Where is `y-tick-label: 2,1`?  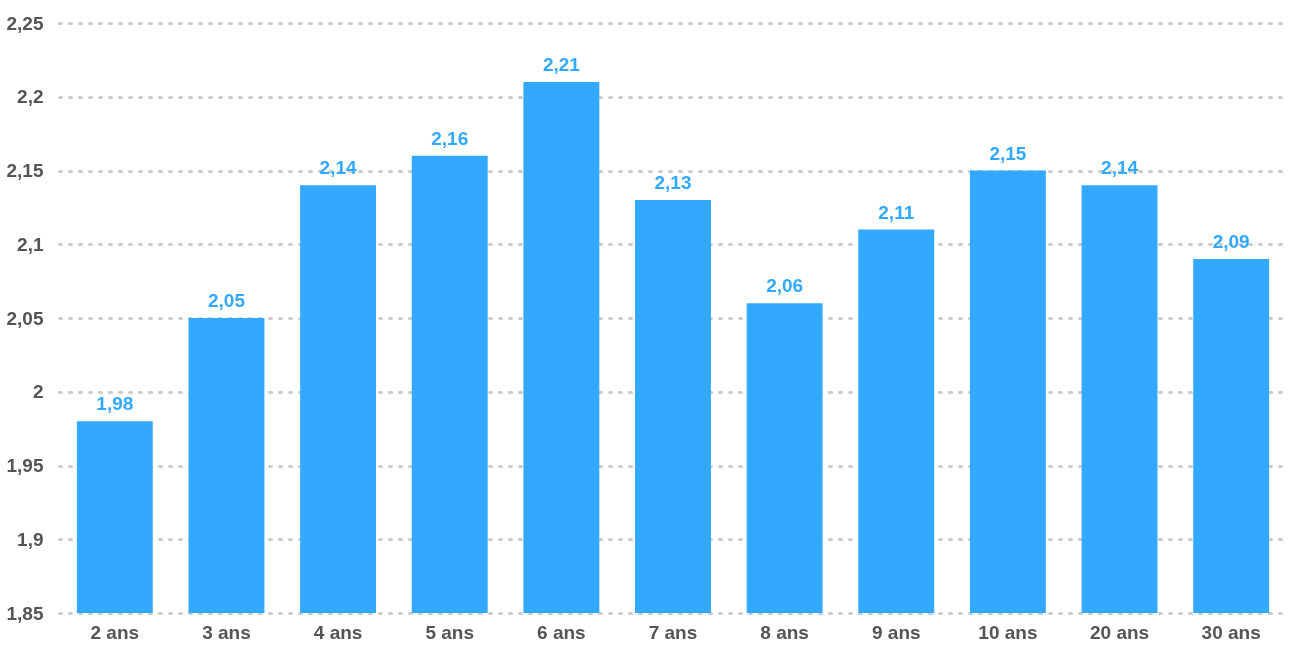
y-tick-label: 2,1 is located at coordinates (30, 244).